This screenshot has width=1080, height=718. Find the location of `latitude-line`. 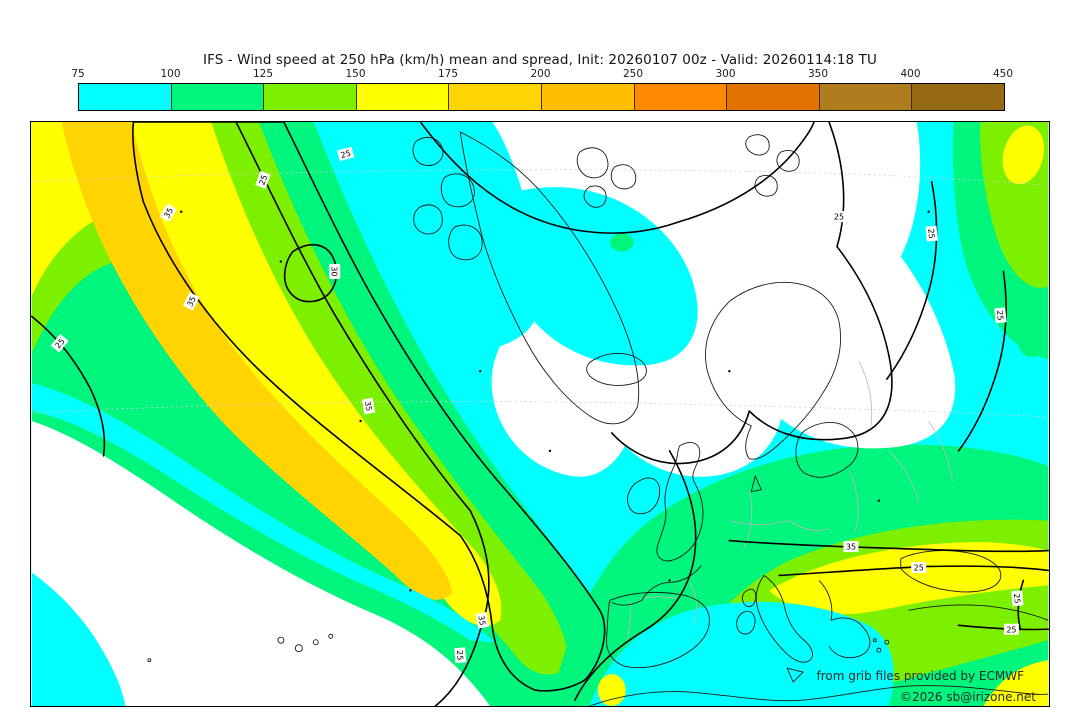

latitude-line is located at coordinates (540, 409).